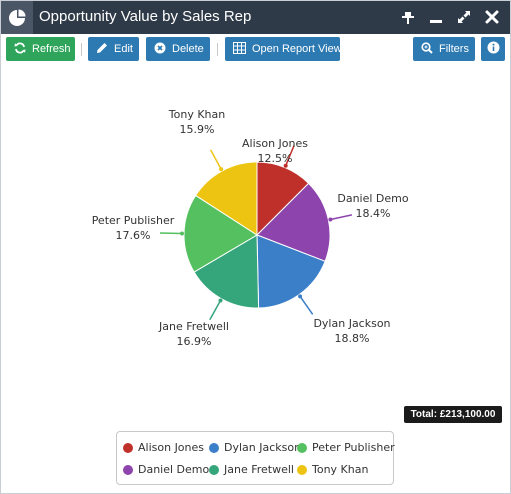 This screenshot has width=511, height=494. What do you see at coordinates (196, 114) in the screenshot?
I see `slice-name-label: Tony Khan` at bounding box center [196, 114].